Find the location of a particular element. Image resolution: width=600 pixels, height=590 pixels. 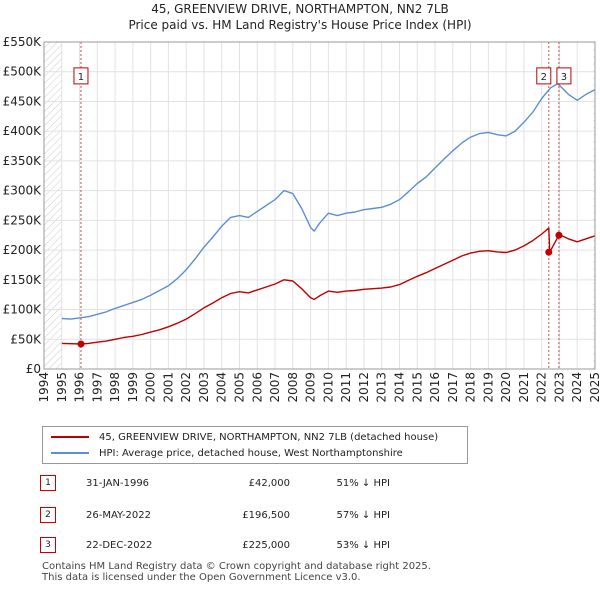

sale-label-text: 1 is located at coordinates (81, 77).